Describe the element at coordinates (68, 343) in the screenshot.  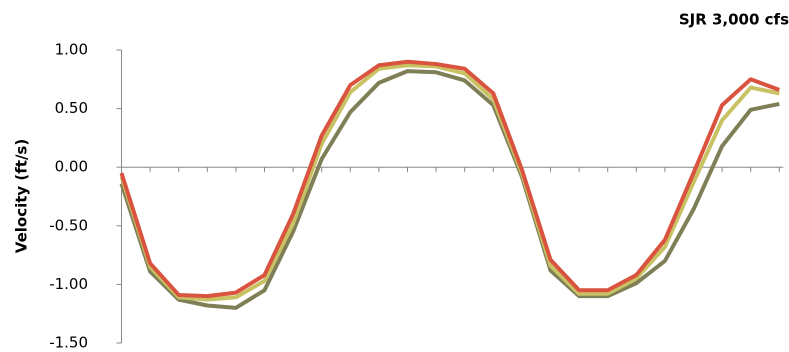
I see `y-tick-label: -1.50` at that location.